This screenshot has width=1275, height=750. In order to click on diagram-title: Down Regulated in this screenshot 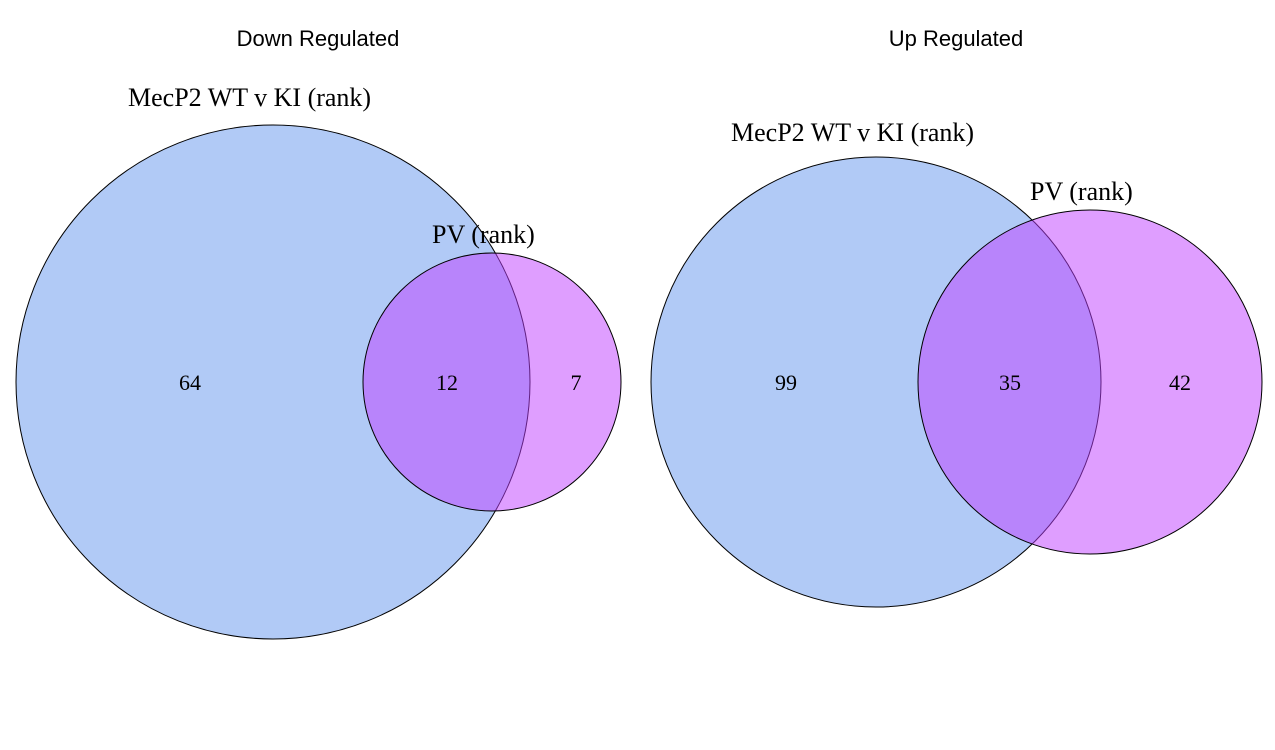, I will do `click(318, 38)`.